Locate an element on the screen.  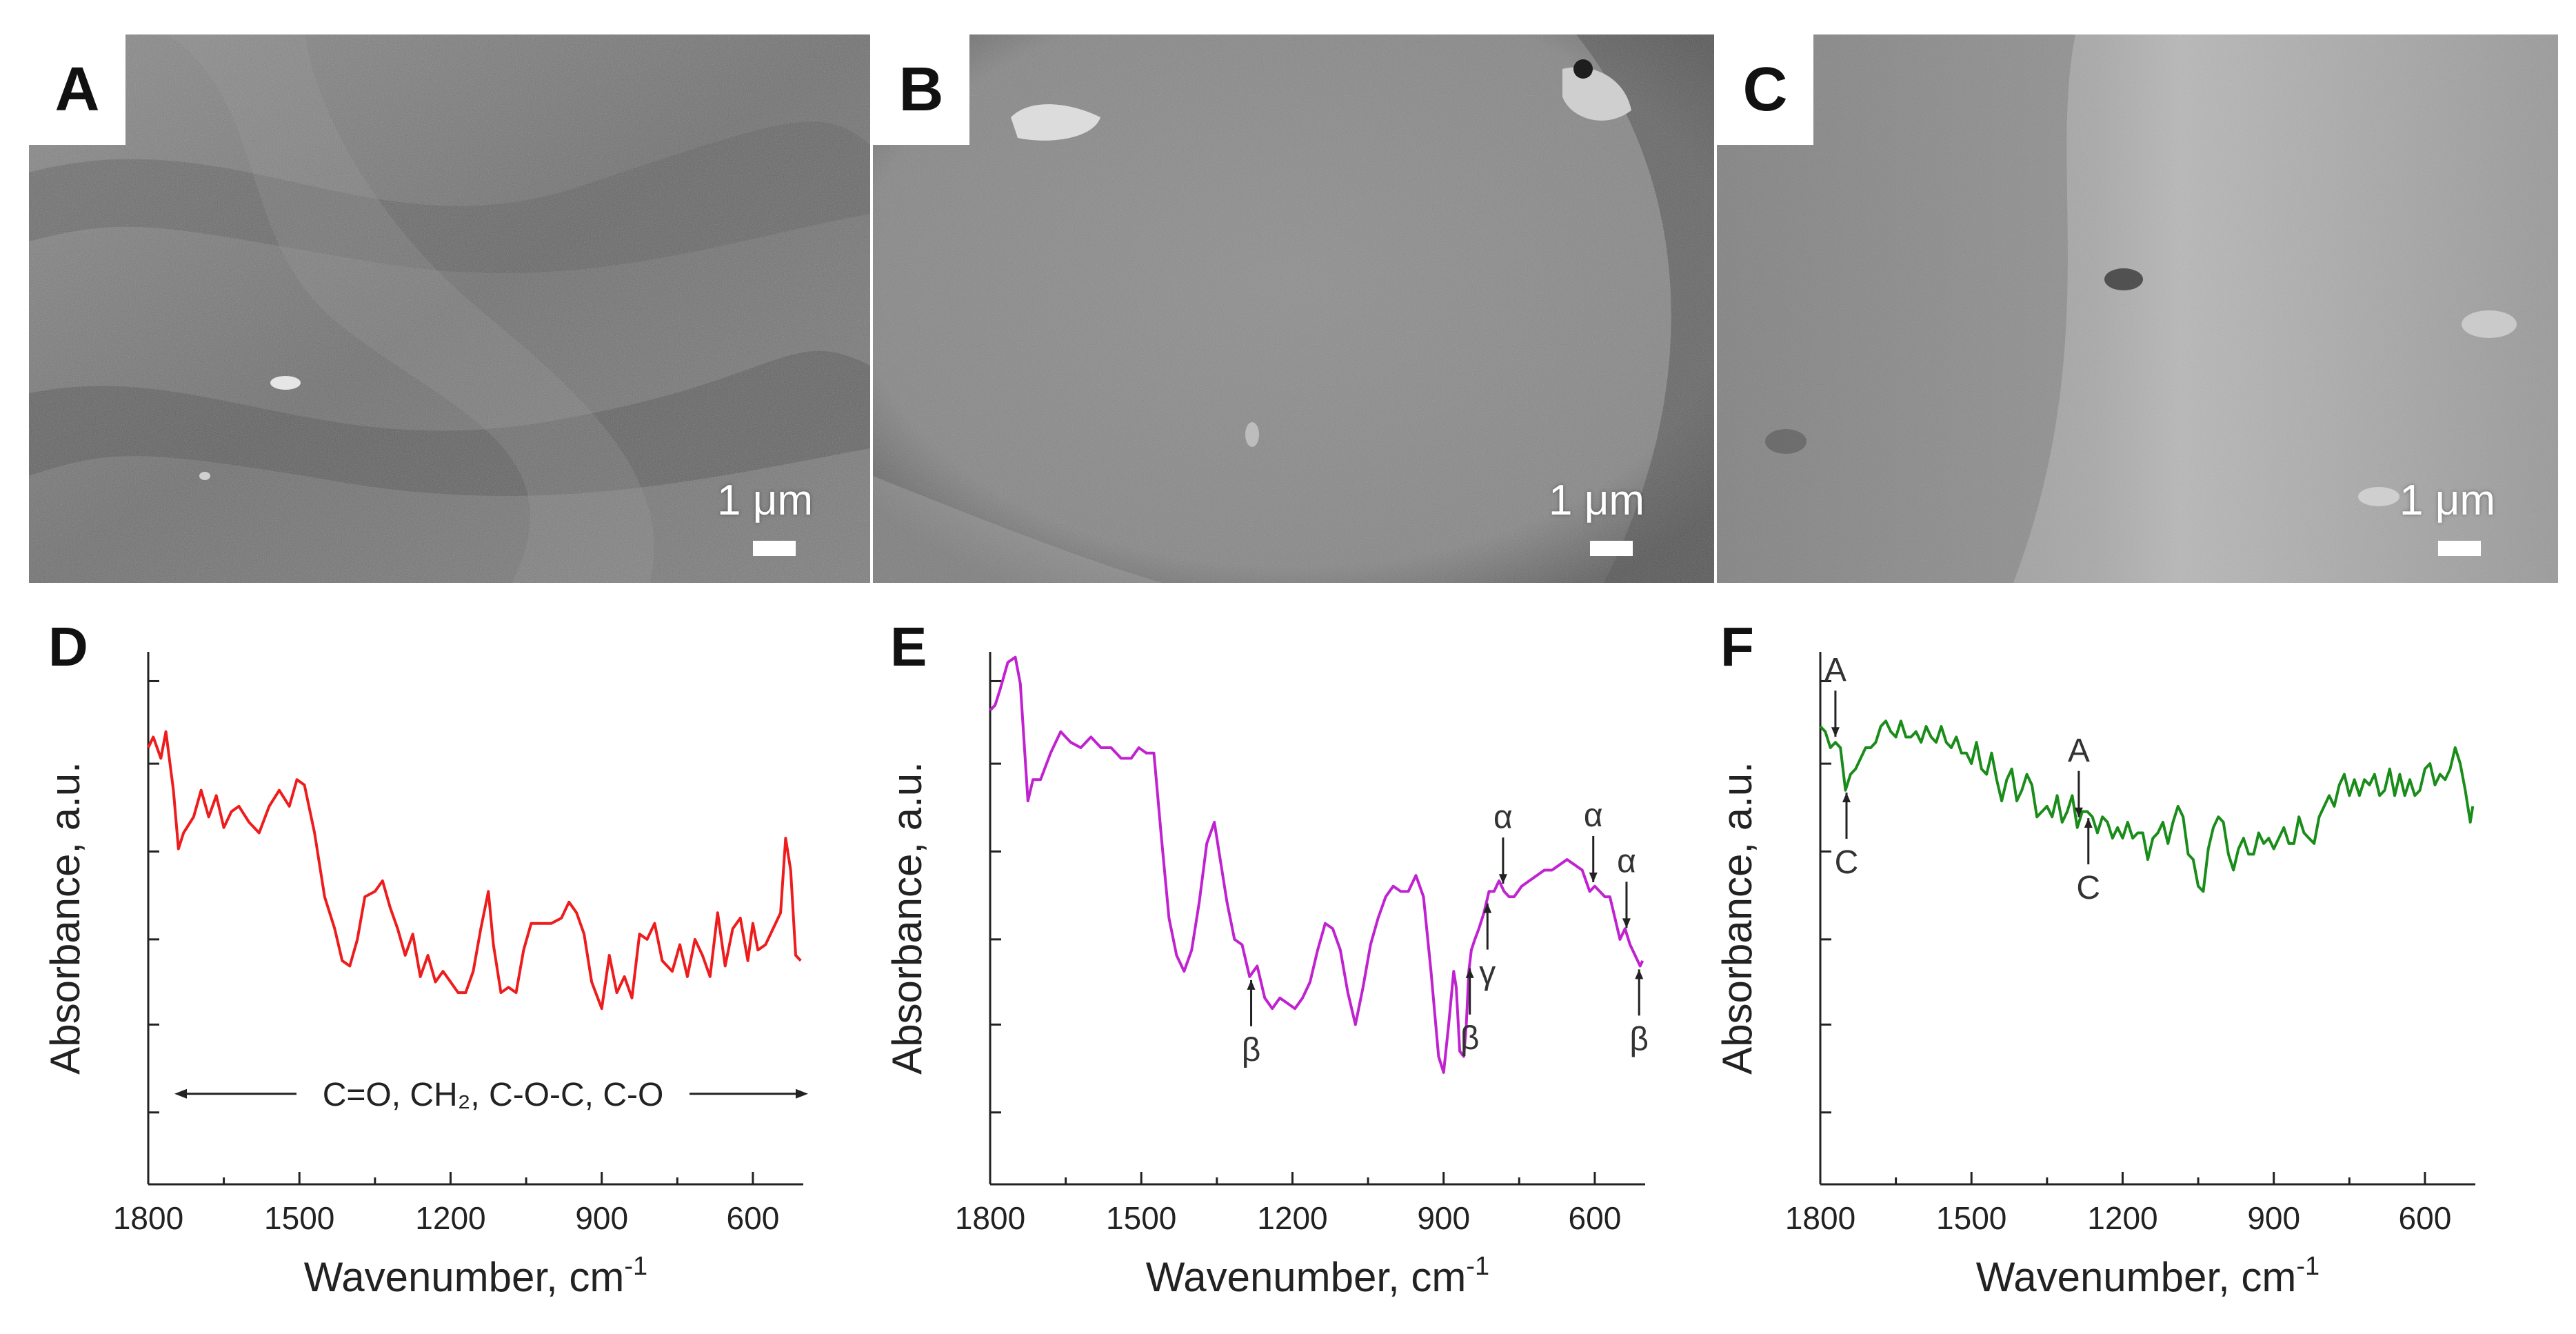
panel-label-a: A is located at coordinates (77, 90).